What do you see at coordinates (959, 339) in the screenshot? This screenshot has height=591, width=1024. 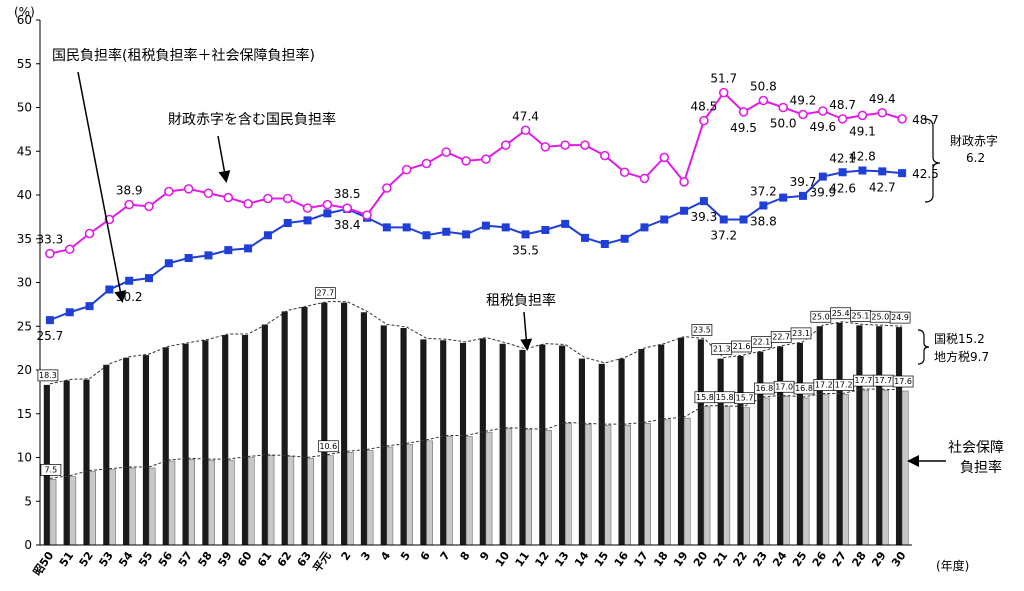 I see `annotation-tax-1: 国税15.2` at bounding box center [959, 339].